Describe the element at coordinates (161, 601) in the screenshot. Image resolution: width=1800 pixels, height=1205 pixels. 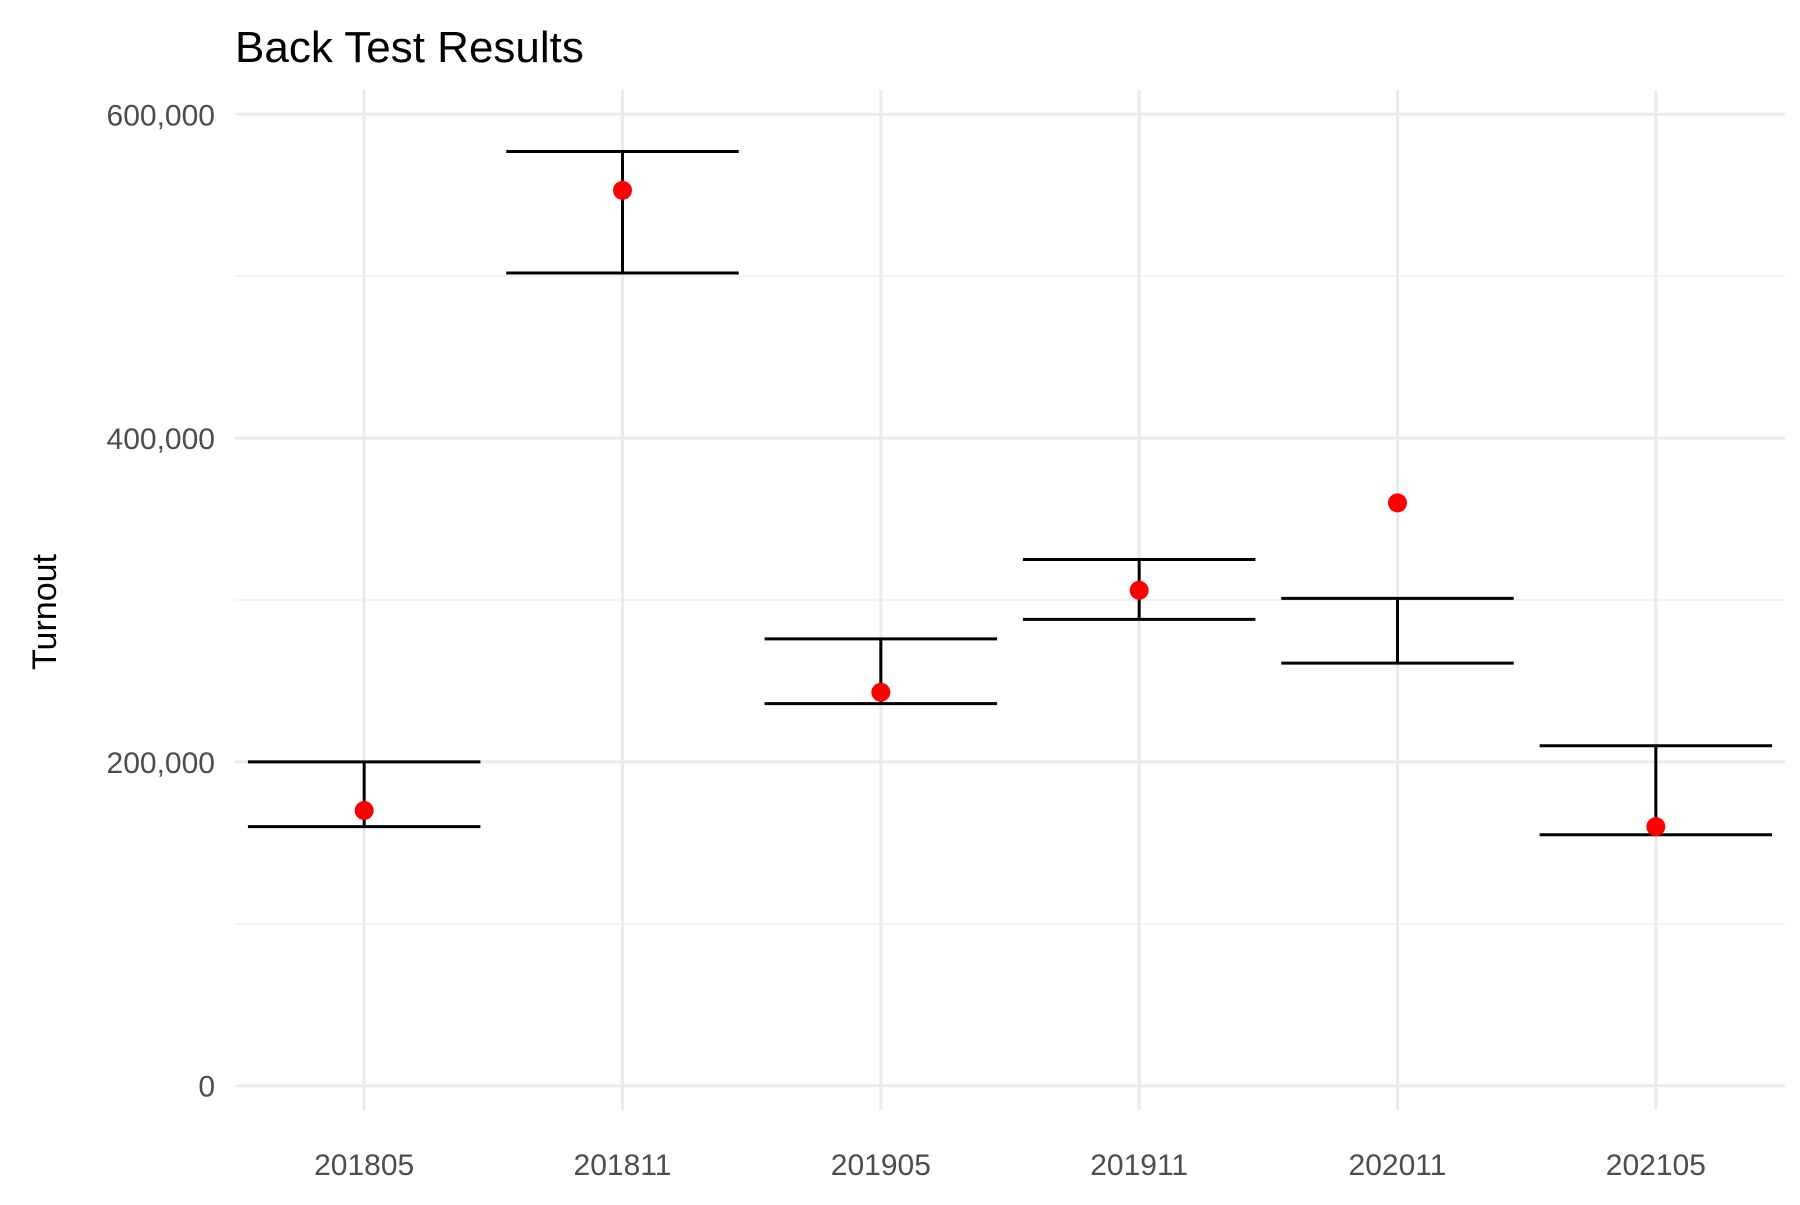
I see `y-tick-labels: 0 200,000 400,000 600,000` at that location.